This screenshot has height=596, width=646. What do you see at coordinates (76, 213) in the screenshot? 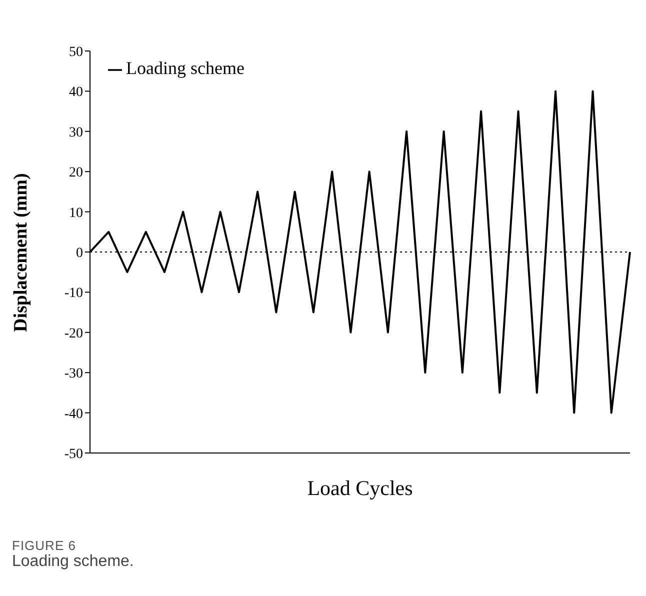
I see `y-tick-label: 10` at bounding box center [76, 213].